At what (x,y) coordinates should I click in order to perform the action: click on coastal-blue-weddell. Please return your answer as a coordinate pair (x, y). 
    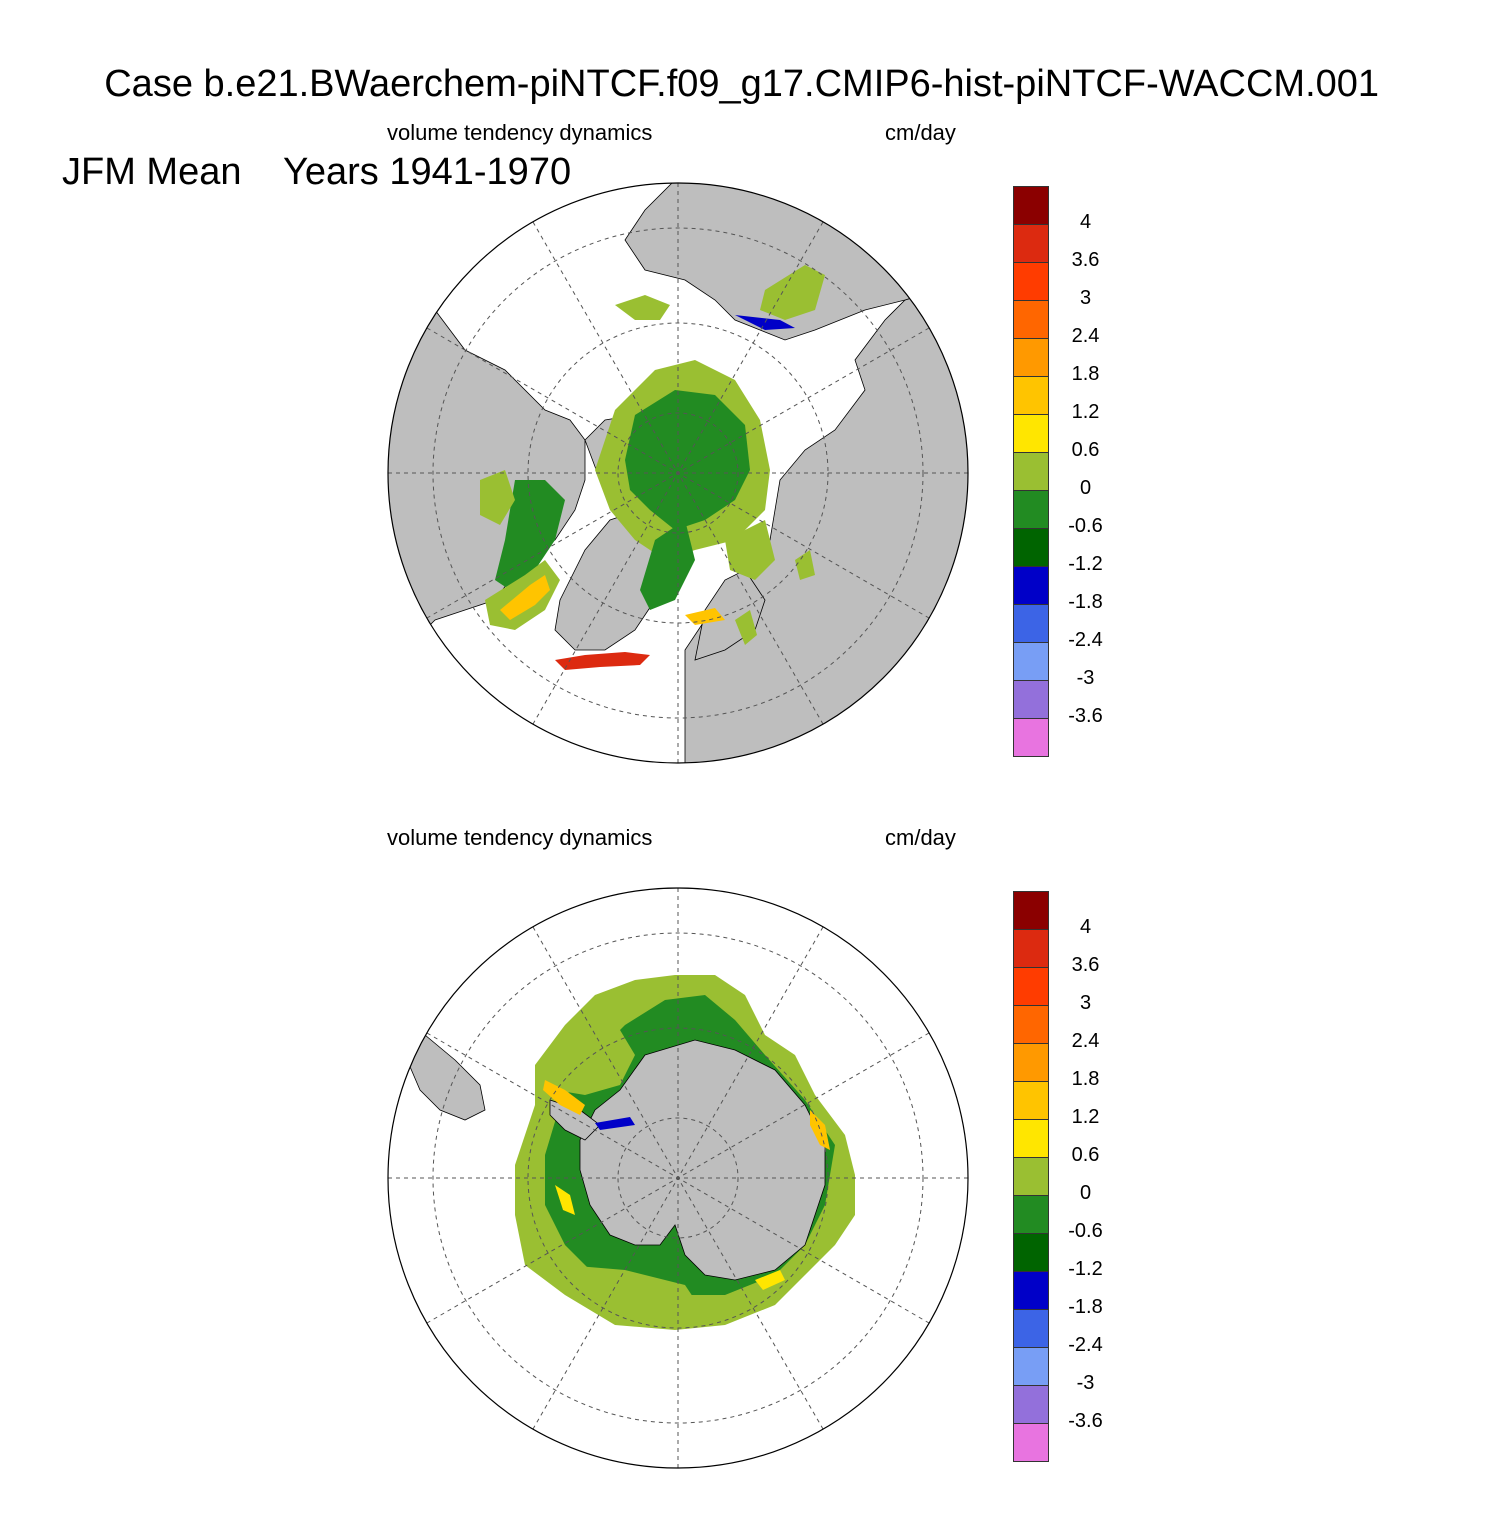
    Looking at the image, I should click on (615, 1123).